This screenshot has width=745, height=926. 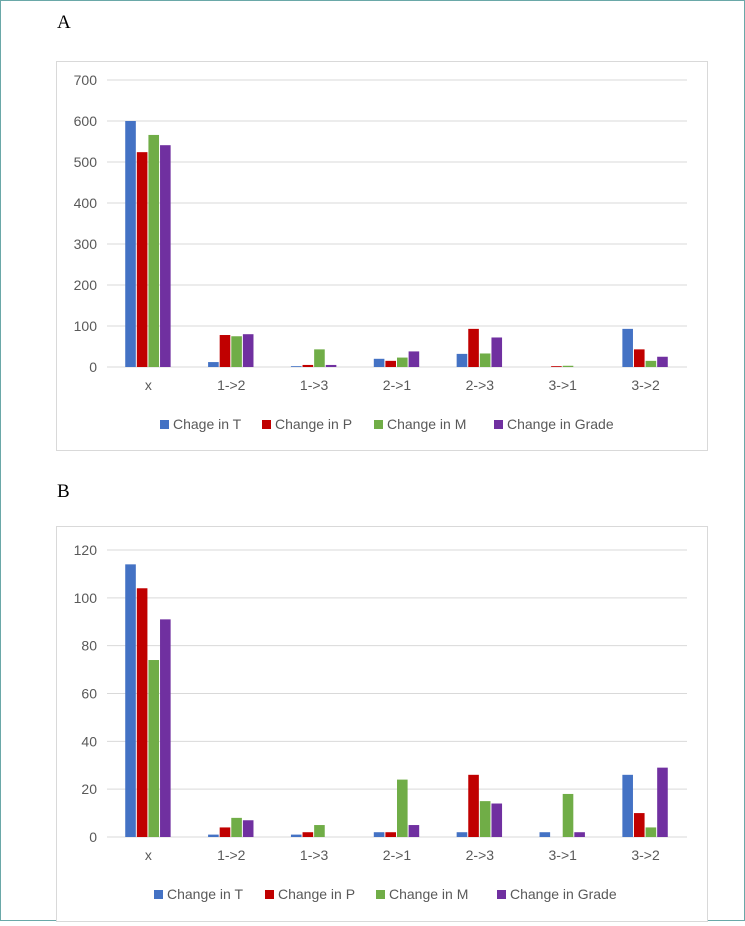 What do you see at coordinates (231, 385) in the screenshot?
I see `chart-a-x-tick-label: 1->2` at bounding box center [231, 385].